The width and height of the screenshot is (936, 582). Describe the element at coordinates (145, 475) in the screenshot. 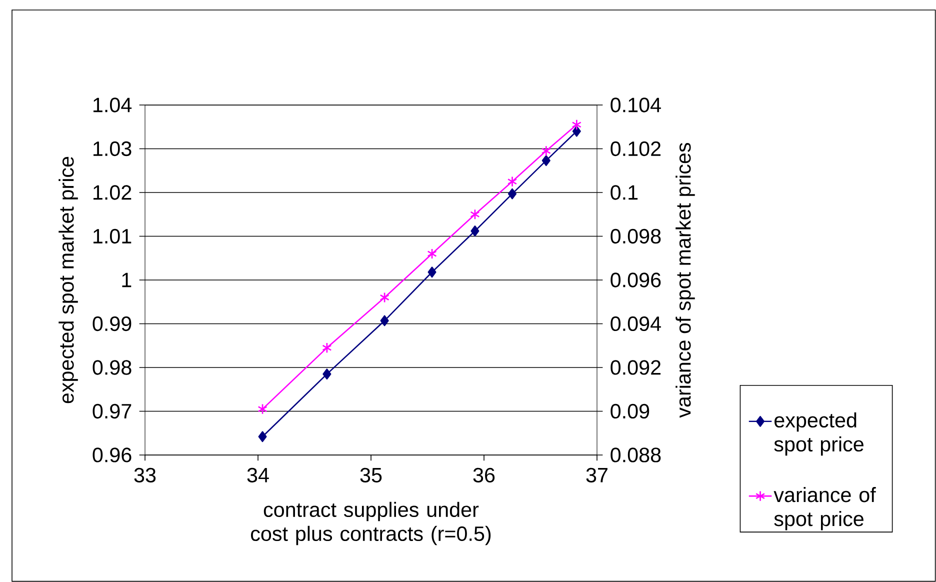

I see `x-tick-label: 33` at that location.